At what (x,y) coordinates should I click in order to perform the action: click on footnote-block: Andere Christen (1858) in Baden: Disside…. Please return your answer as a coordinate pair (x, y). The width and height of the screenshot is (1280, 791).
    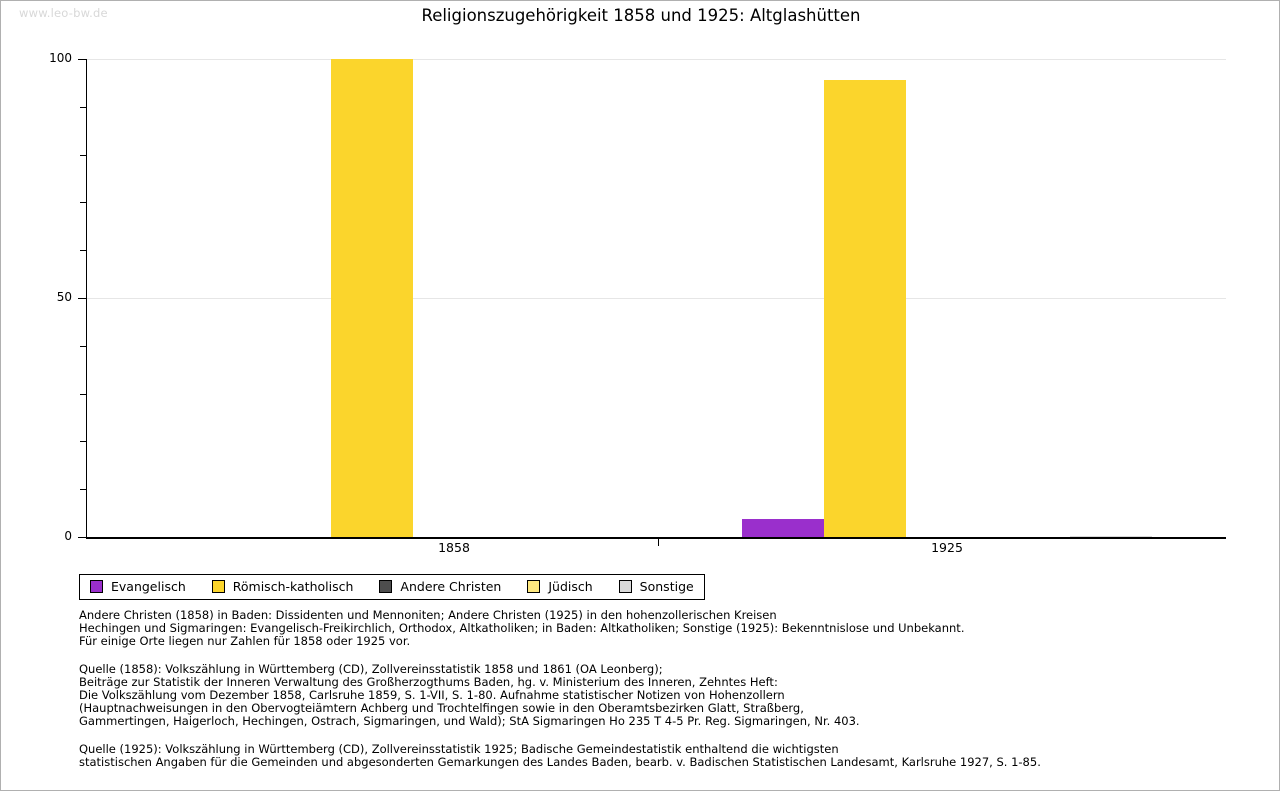
    Looking at the image, I should click on (654, 628).